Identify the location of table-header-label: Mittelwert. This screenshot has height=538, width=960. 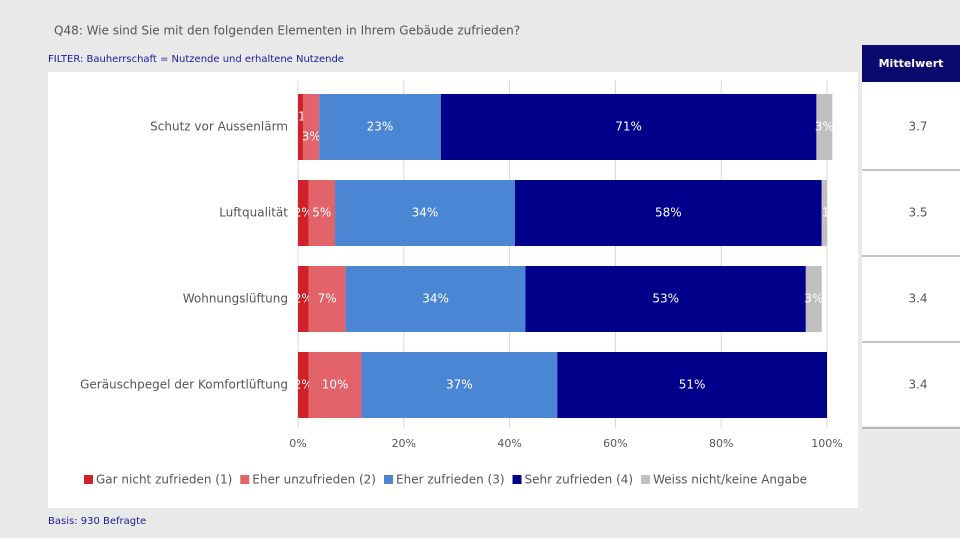
(911, 63).